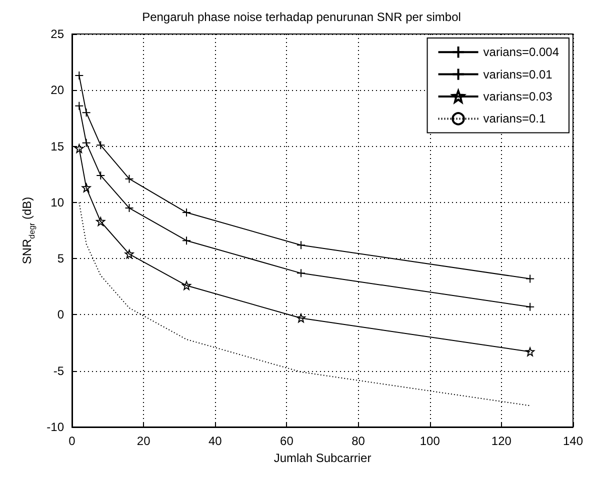  What do you see at coordinates (55, 427) in the screenshot?
I see `y-tick-label: -10` at bounding box center [55, 427].